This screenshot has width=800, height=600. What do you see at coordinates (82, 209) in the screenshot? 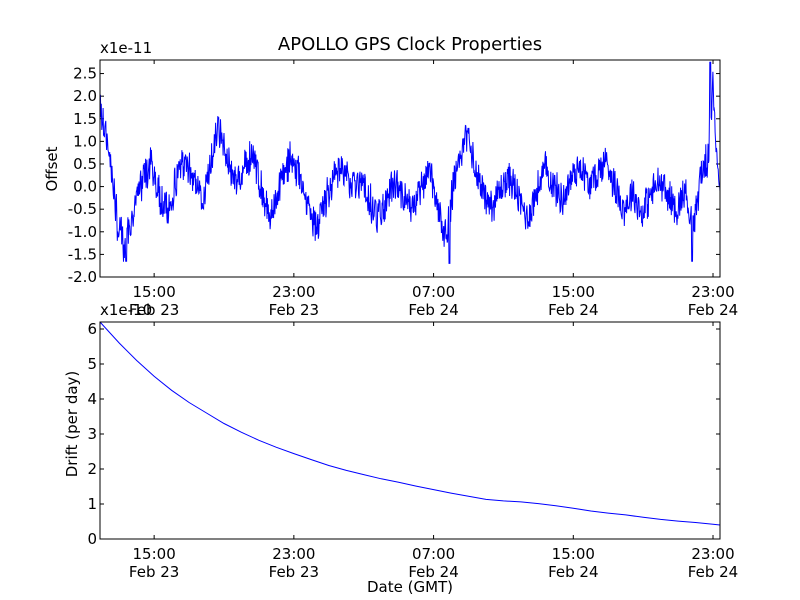
I see `offset-y-tick-label: -0.5` at bounding box center [82, 209].